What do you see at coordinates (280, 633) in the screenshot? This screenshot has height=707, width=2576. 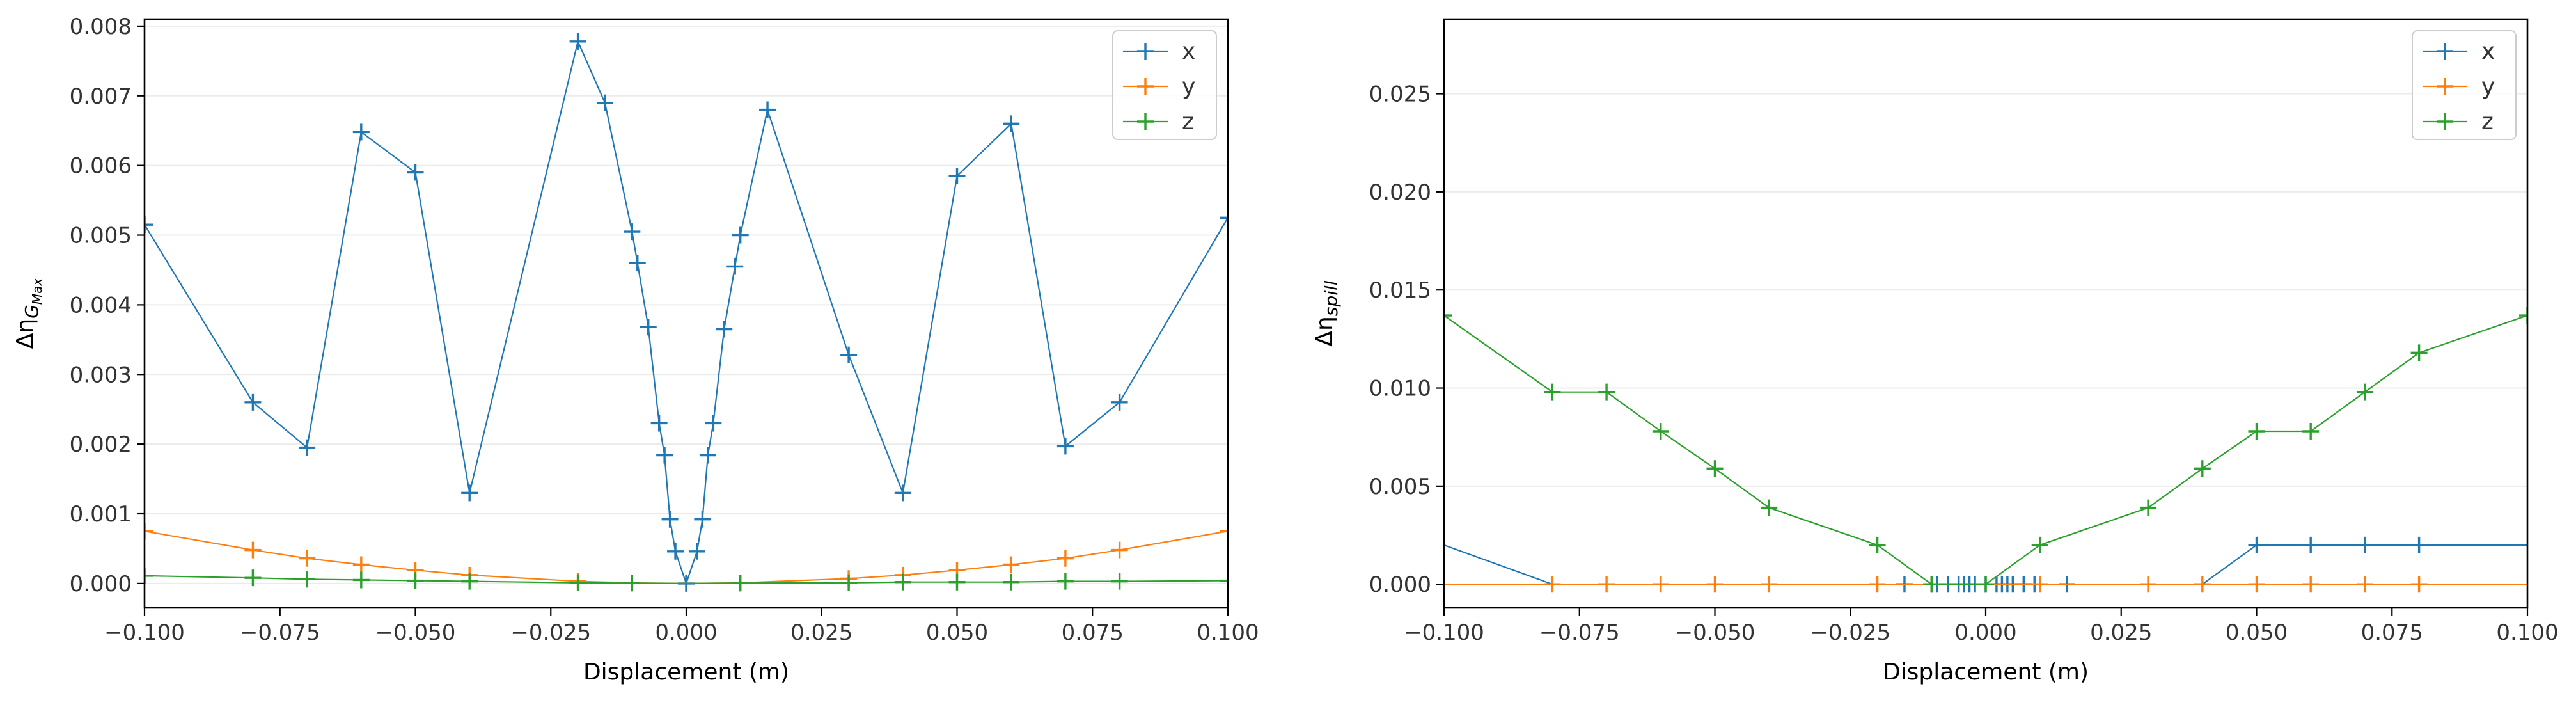 I see `x-tick-label: −0.075` at bounding box center [280, 633].